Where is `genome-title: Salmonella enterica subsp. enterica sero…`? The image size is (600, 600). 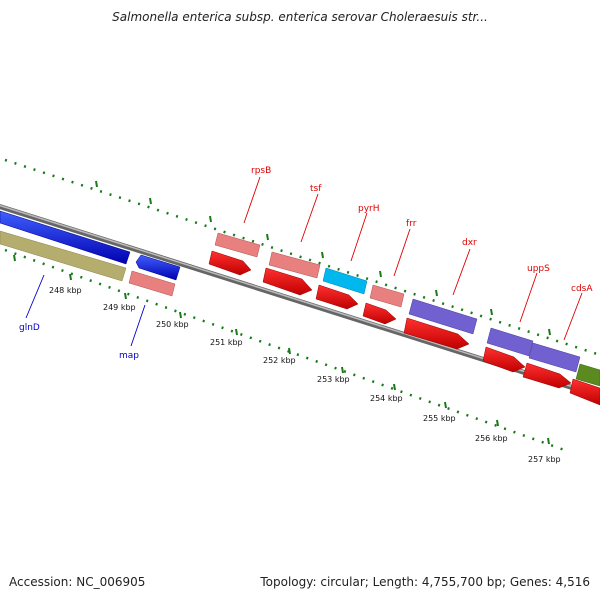
genome-title: Salmonella enterica subsp. enterica sero… is located at coordinates (300, 17).